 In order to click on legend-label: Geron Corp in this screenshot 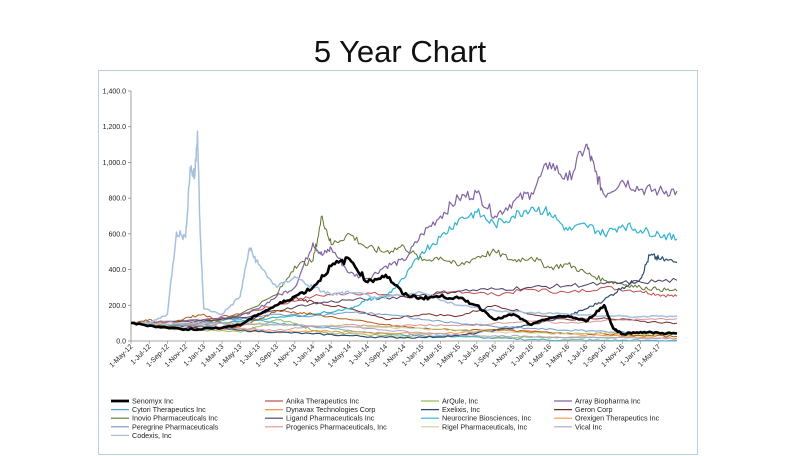, I will do `click(594, 409)`.